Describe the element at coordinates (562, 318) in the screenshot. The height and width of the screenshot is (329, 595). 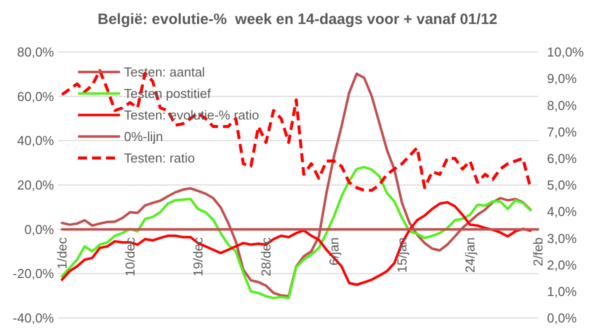
I see `y2-tick-label: 0,0%` at that location.